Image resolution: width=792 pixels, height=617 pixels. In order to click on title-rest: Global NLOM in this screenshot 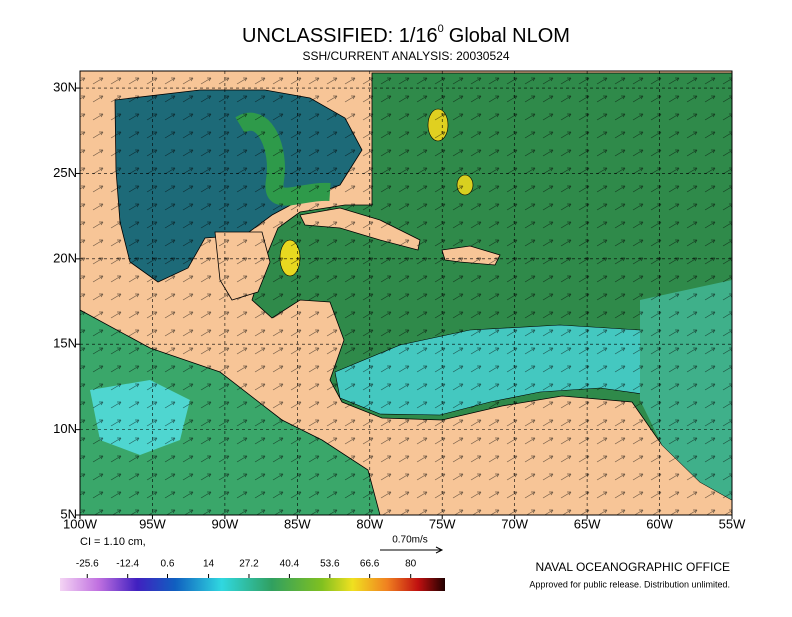, I will do `click(509, 36)`.